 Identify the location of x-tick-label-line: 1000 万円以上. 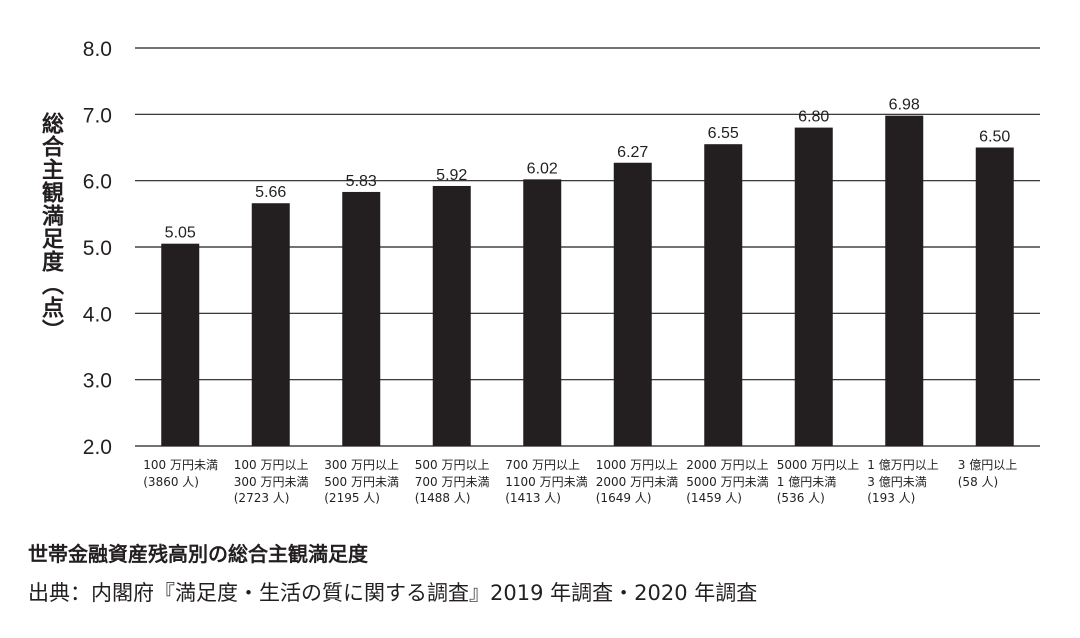
(637, 465).